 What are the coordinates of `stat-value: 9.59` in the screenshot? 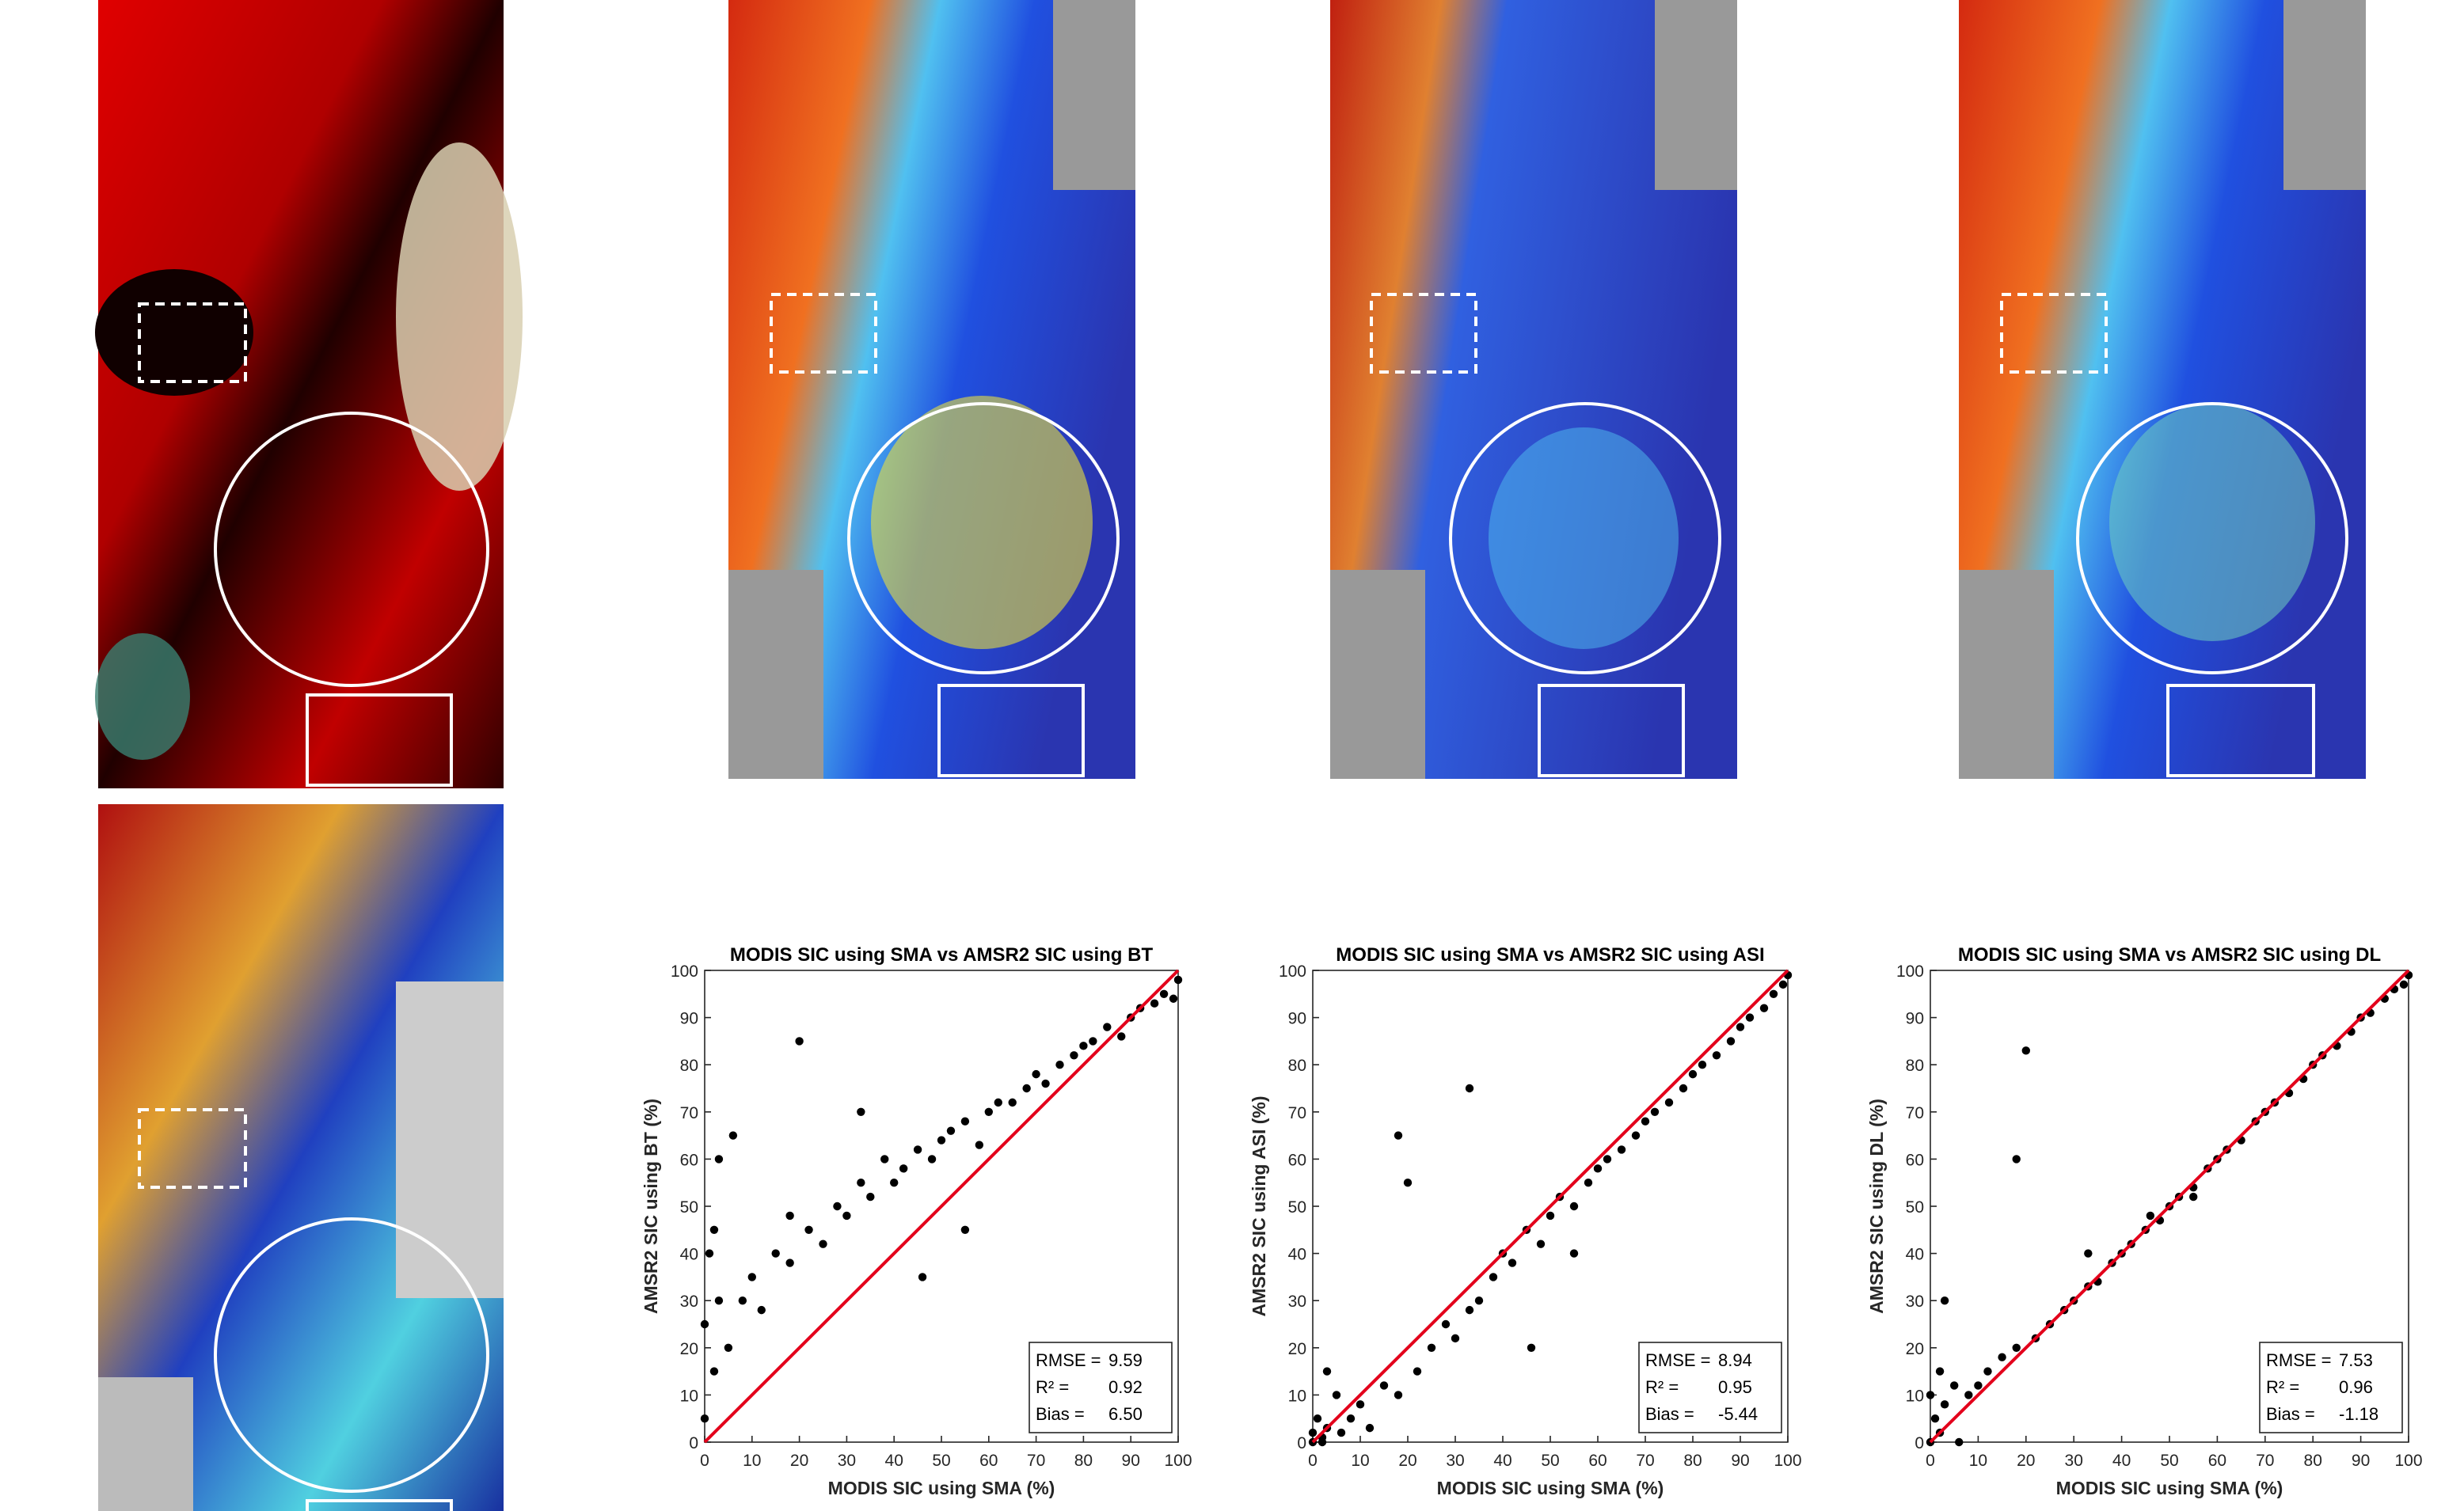 It's located at (1125, 1360).